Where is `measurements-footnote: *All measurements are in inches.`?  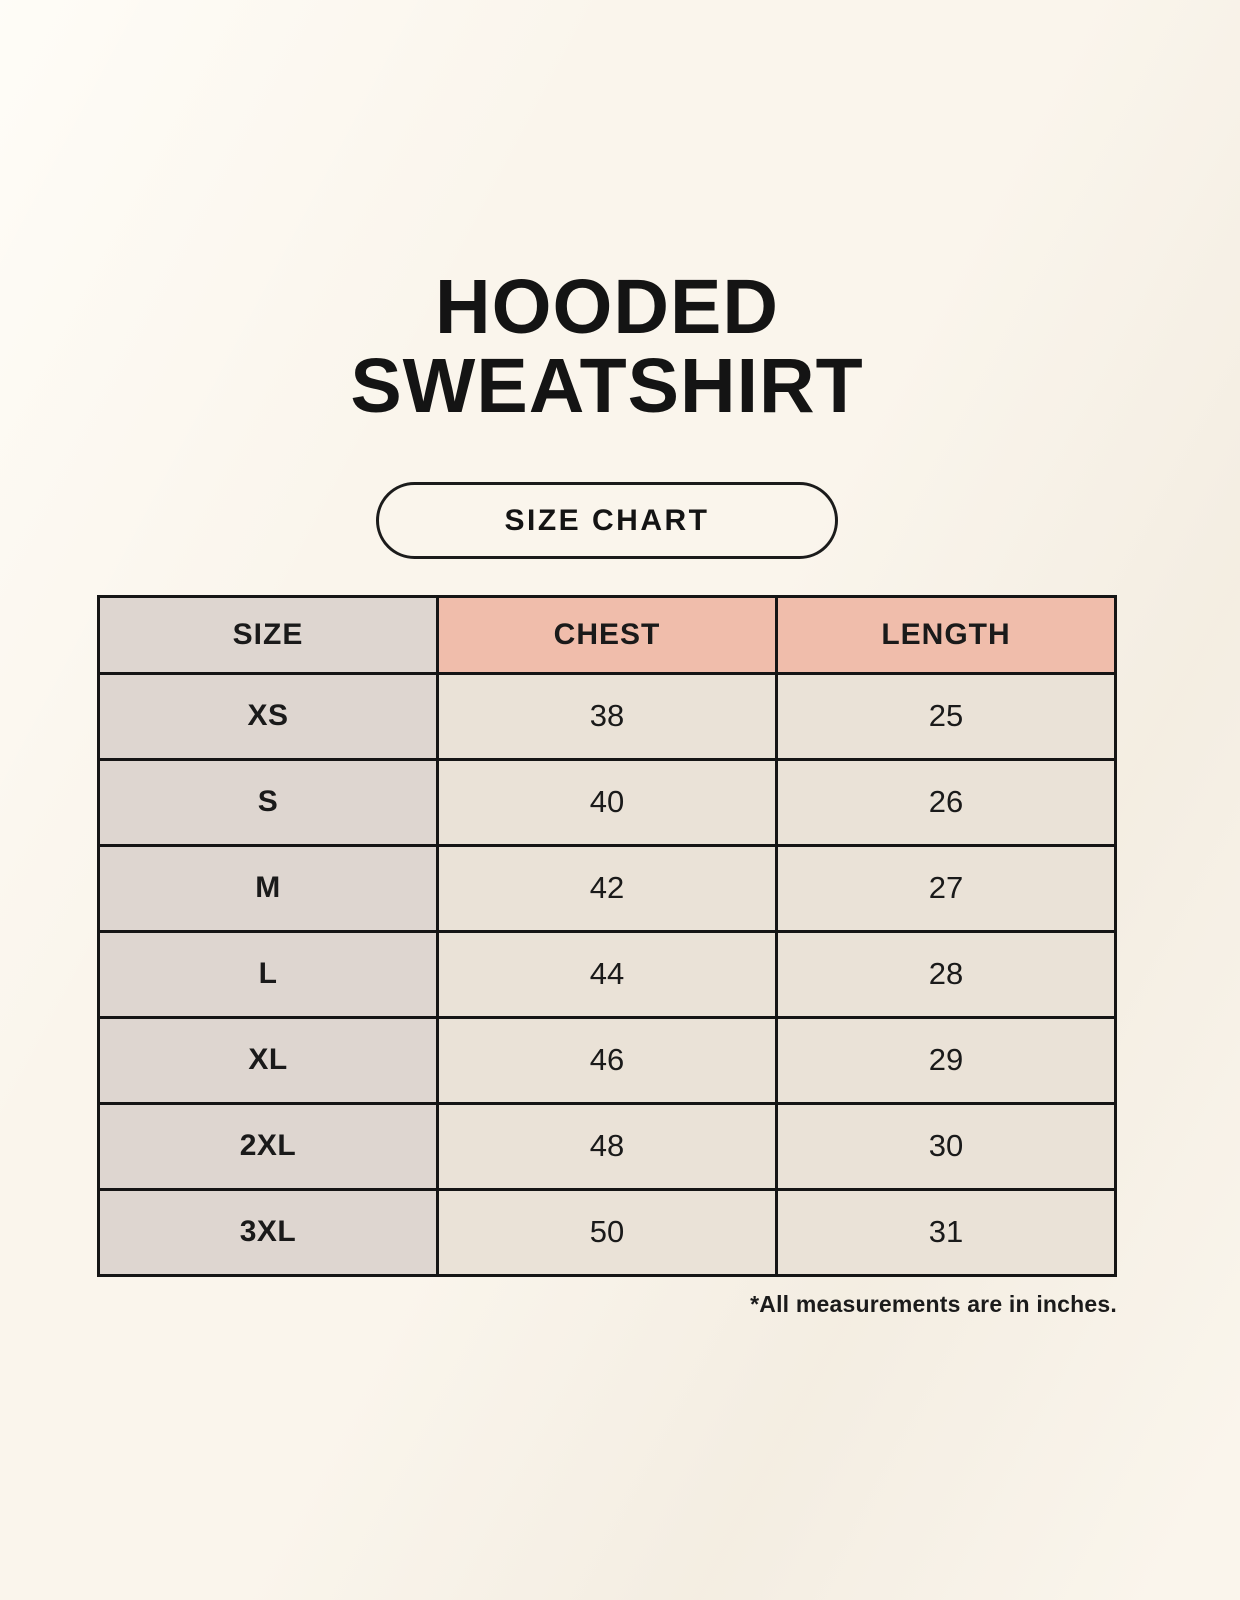
measurements-footnote: *All measurements are in inches. is located at coordinates (933, 1303).